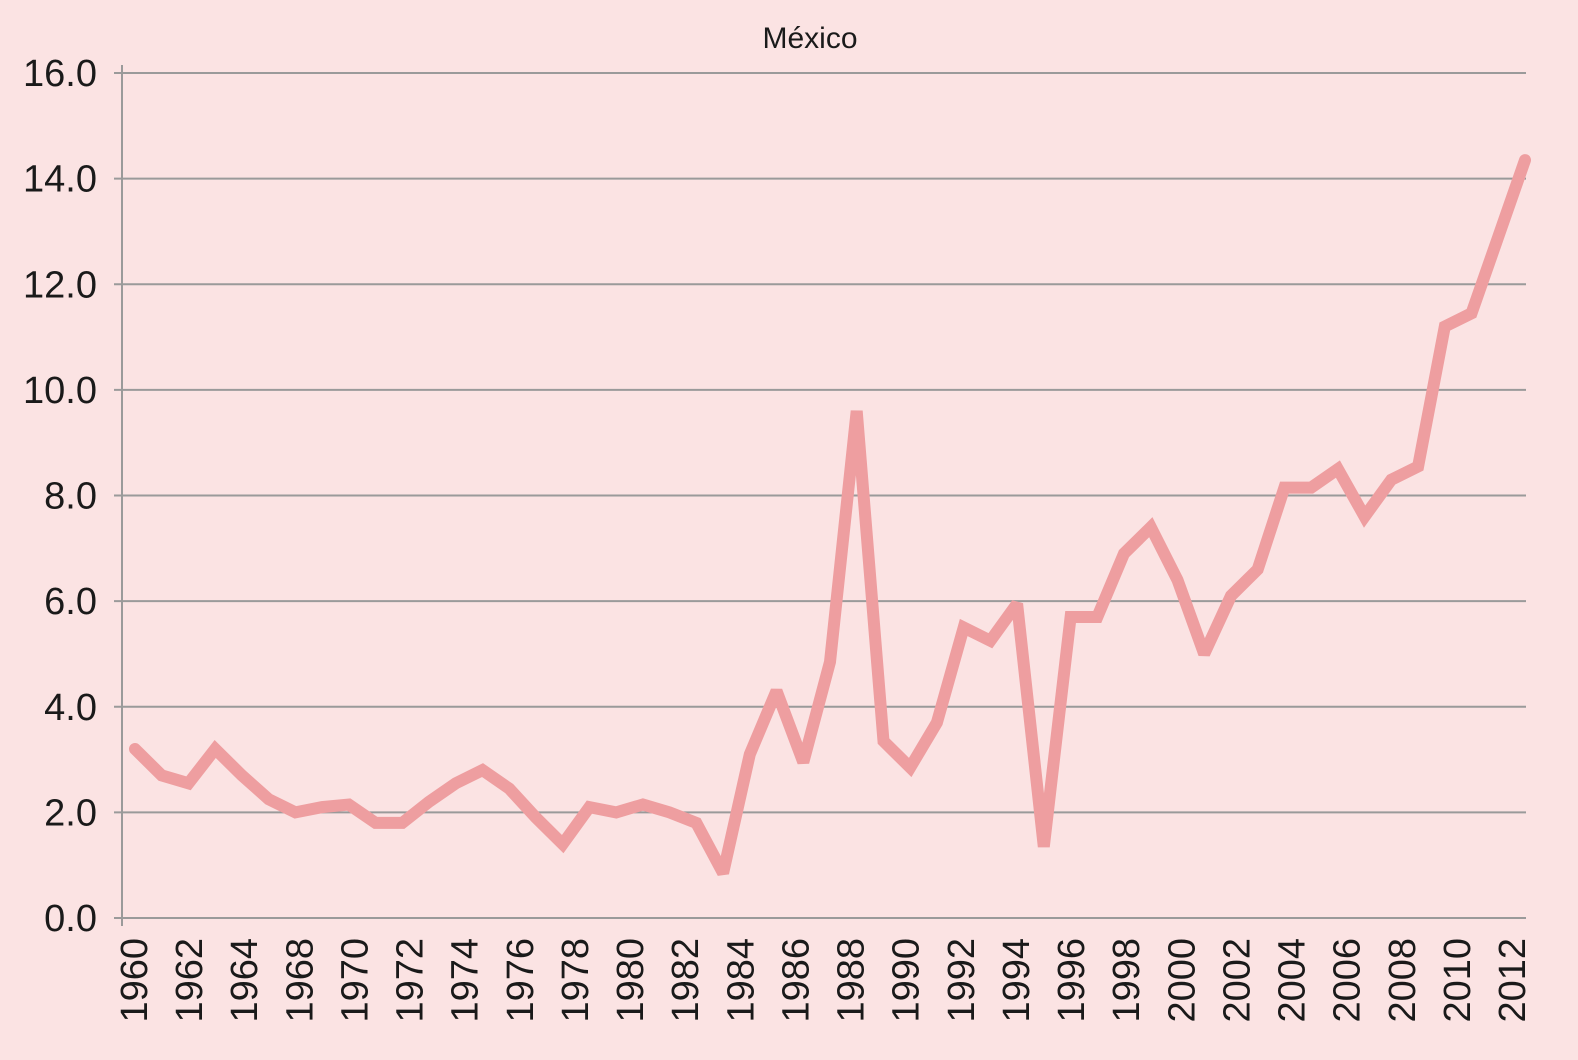  Describe the element at coordinates (631, 980) in the screenshot. I see `x-tick-label: 1980` at that location.